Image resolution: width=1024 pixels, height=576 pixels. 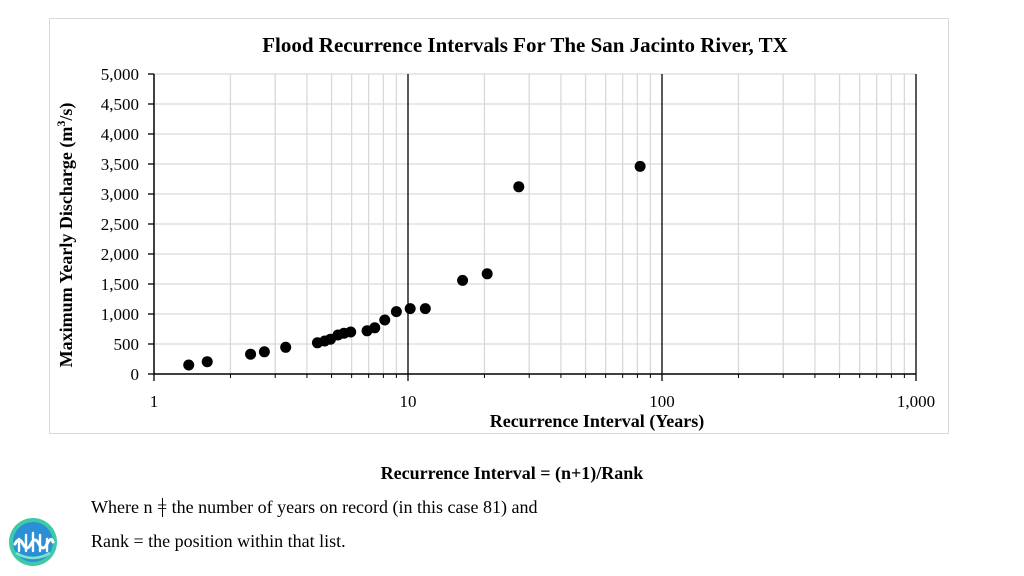 I want to click on note-line-1-start: Where n, so click(x=124, y=507).